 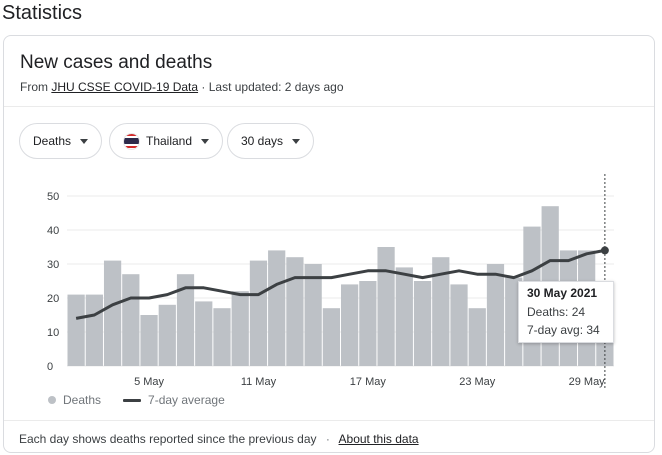 I want to click on y-tick-label: 30, so click(x=53, y=265).